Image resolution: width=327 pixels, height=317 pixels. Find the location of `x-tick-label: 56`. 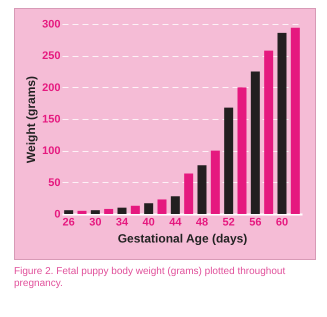

x-tick-label: 56 is located at coordinates (255, 222).